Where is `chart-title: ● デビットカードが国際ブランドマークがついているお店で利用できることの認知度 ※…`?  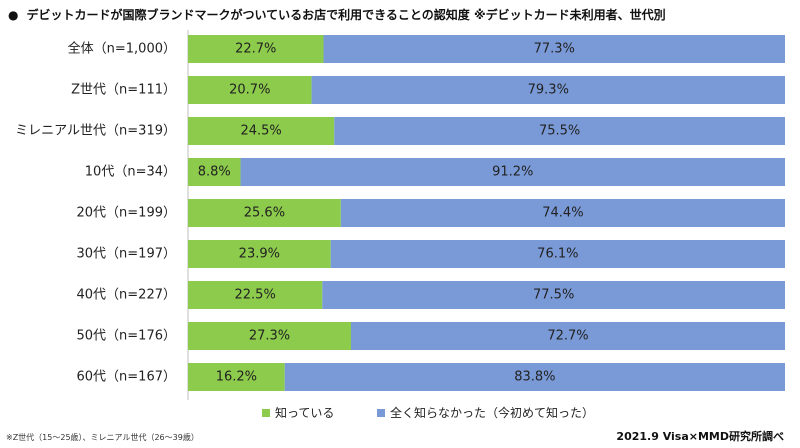 chart-title: ● デビットカードが国際ブランドマークがついているお店で利用できることの認知度 ※… is located at coordinates (337, 14).